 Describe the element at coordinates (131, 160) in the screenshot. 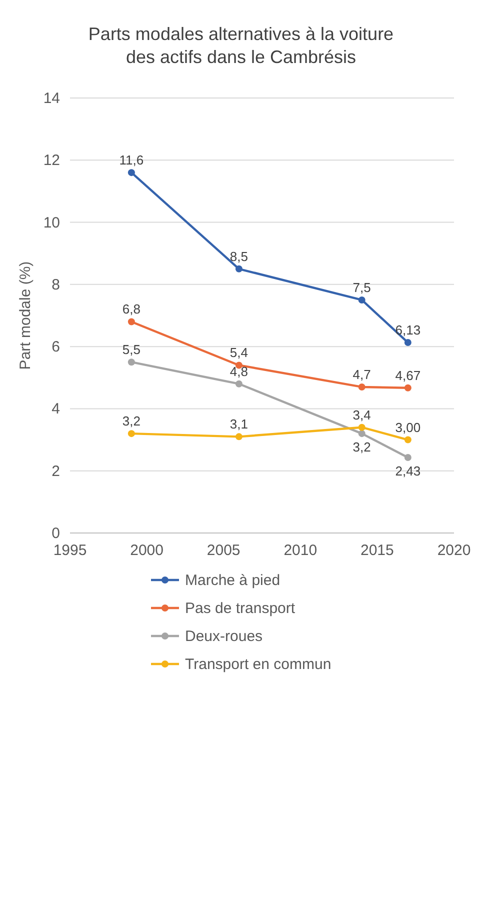

I see `data-label: 11,6` at that location.